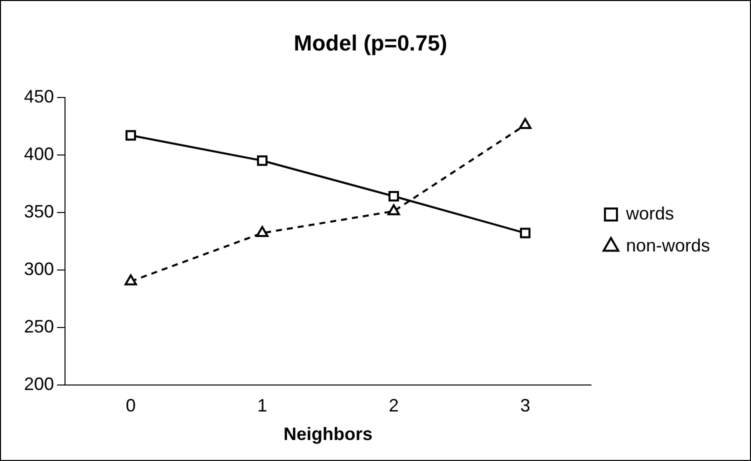 Image resolution: width=751 pixels, height=461 pixels. Describe the element at coordinates (39, 211) in the screenshot. I see `y-tick-label: 350` at that location.